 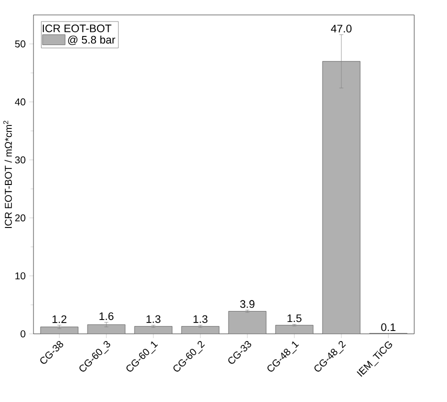 I want to click on y-tick-label: 50, so click(x=20, y=44).